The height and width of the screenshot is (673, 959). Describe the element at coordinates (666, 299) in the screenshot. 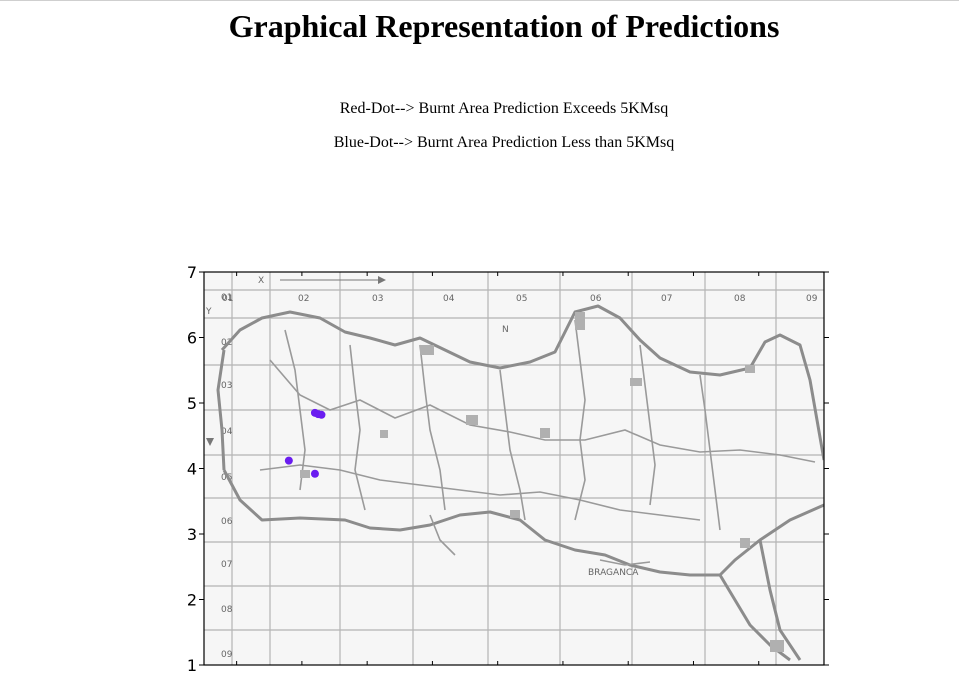

I see `map-column-label: 07` at that location.